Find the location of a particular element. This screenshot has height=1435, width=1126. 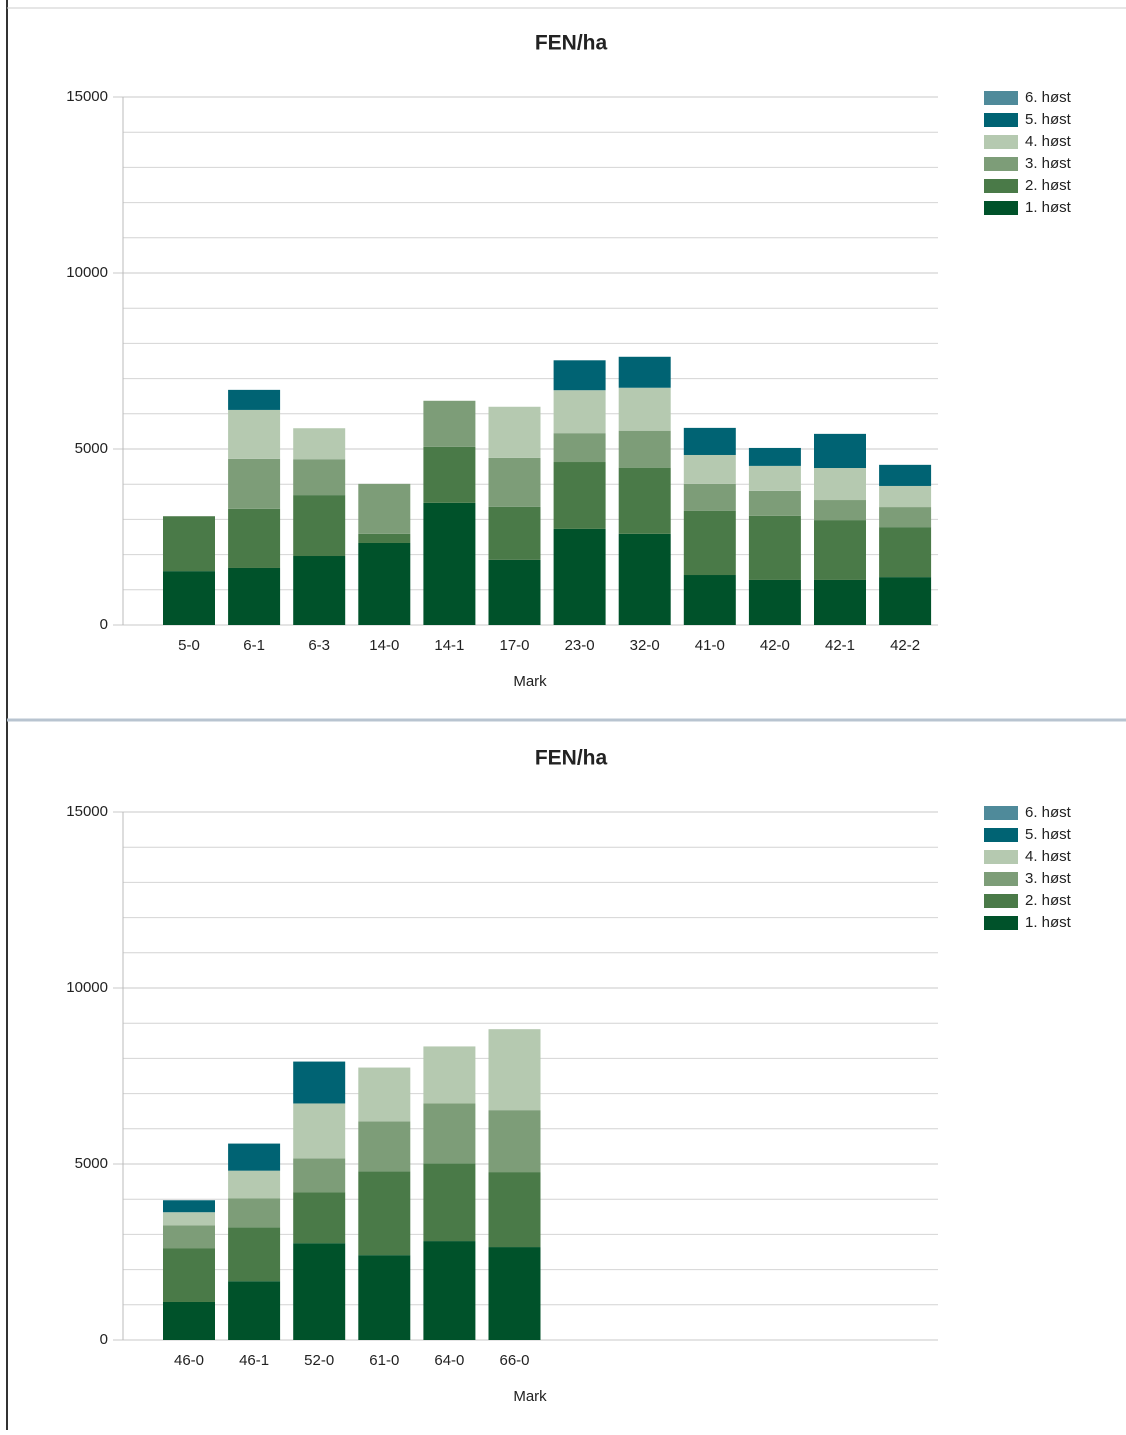

x-tick-label: 42-2 is located at coordinates (905, 645).